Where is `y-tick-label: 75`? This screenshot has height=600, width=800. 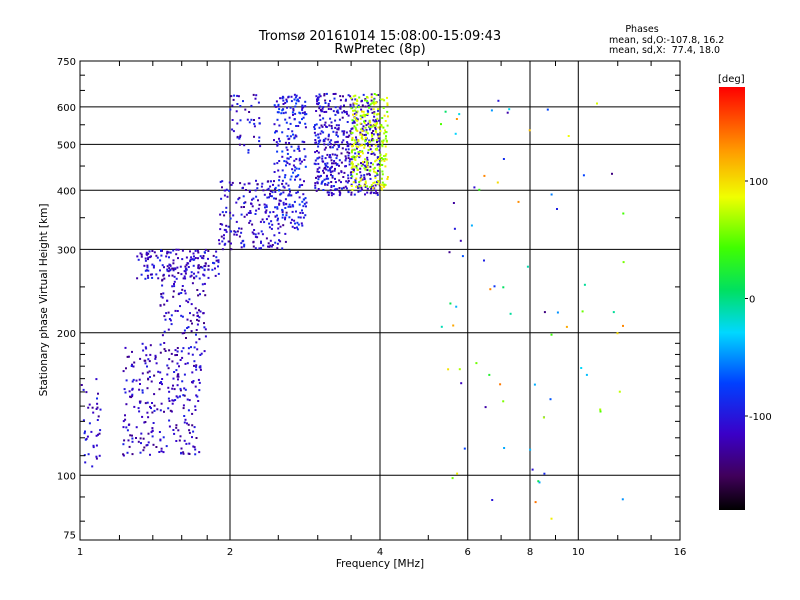
y-tick-label: 75 is located at coordinates (69, 535).